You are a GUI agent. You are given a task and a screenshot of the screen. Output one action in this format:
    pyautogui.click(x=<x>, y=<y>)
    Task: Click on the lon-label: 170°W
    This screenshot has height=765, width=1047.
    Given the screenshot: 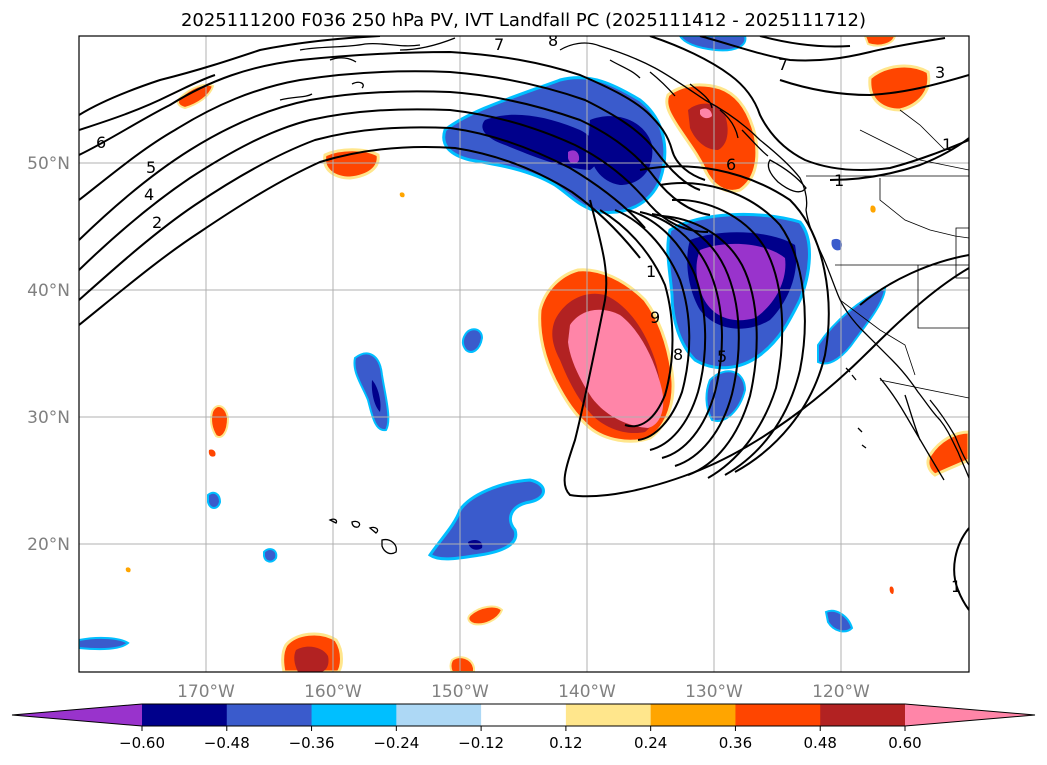 What is the action you would take?
    pyautogui.click(x=206, y=692)
    